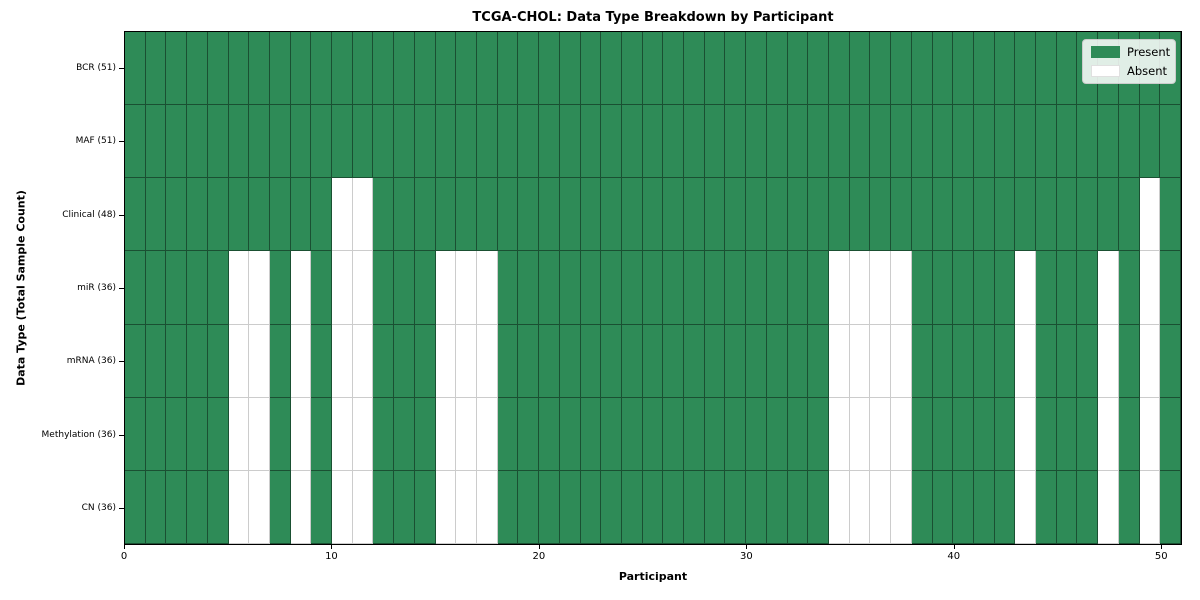 The image size is (1200, 600). I want to click on legend: Present Absent, so click(1129, 61).